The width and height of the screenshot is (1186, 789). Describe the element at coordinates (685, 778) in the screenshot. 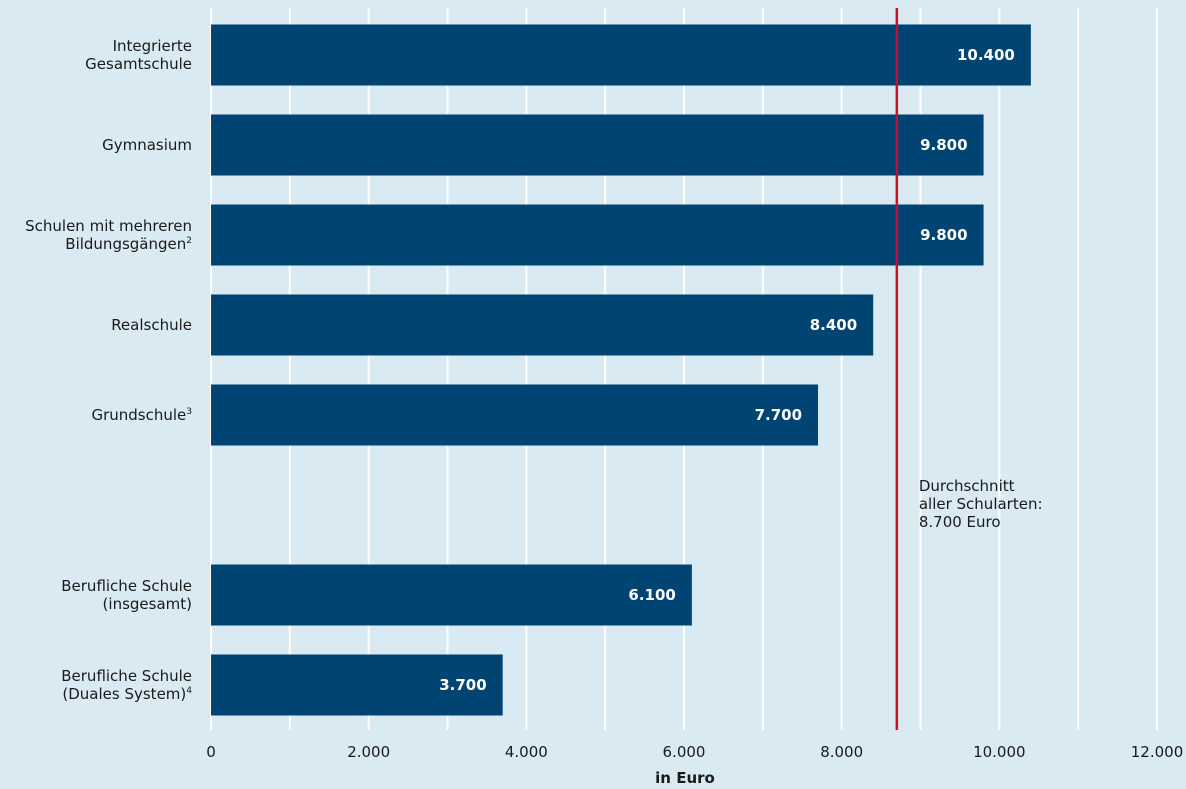

I see `x-axis-title: in Euro` at that location.